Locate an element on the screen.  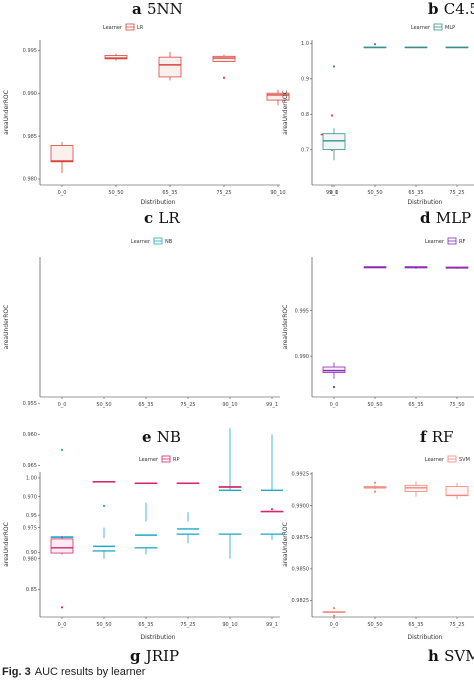
y-tick-label: 0.960 is located at coordinates (30, 435).